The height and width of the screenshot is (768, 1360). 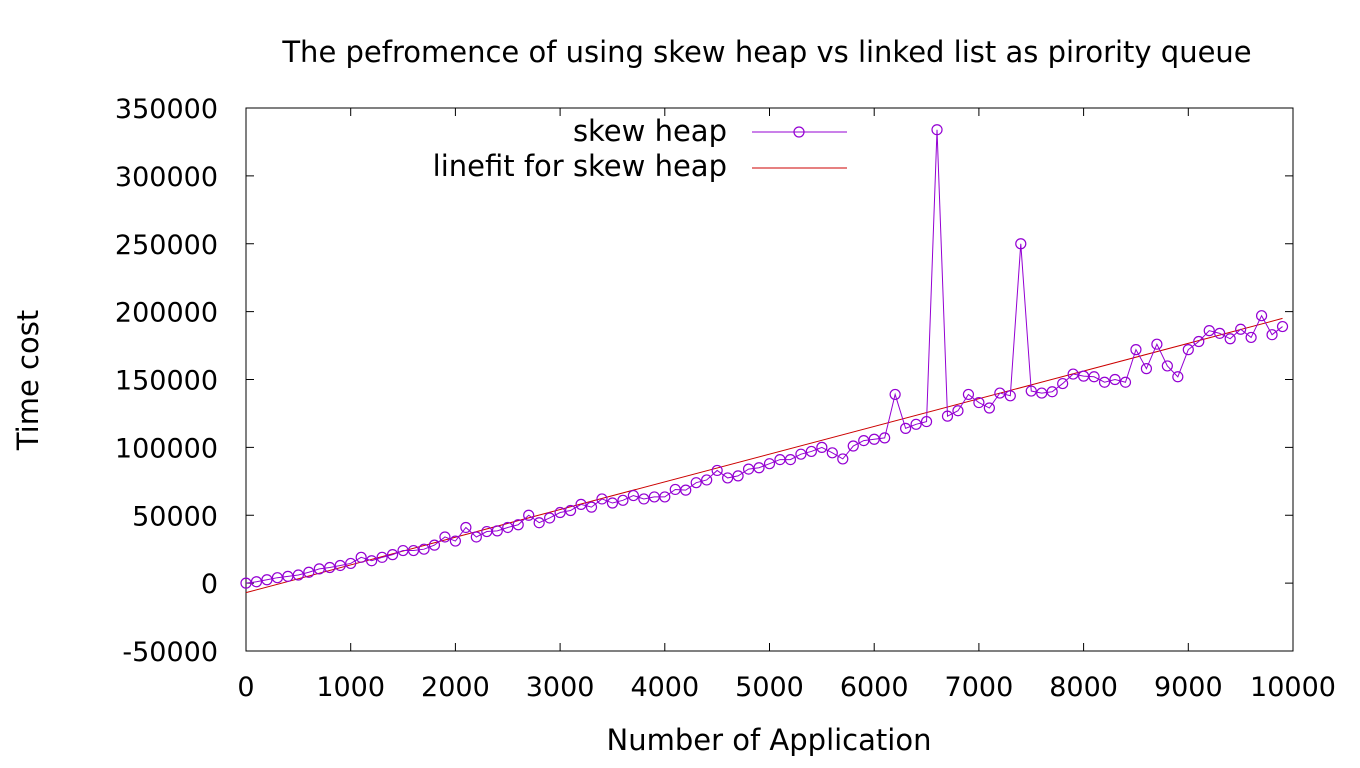 I want to click on x-axis-title: Number of Application, so click(x=769, y=740).